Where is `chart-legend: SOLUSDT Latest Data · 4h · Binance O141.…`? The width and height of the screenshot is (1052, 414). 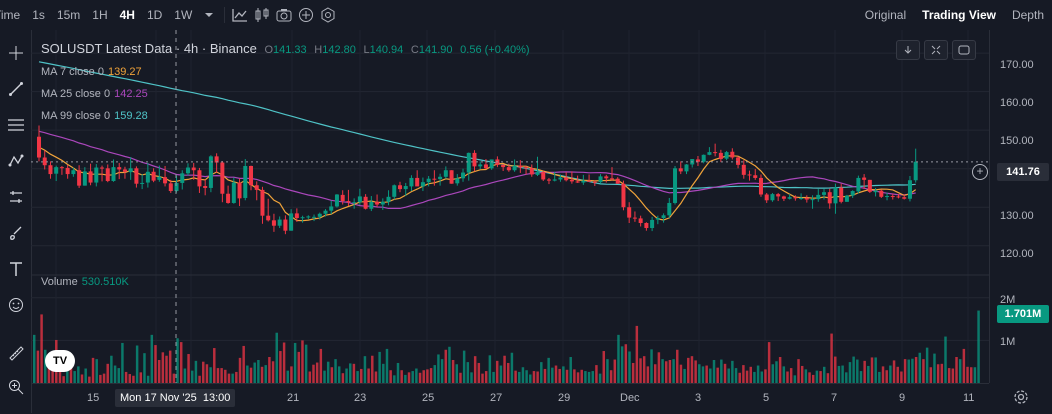
chart-legend: SOLUSDT Latest Data · 4h · Binance O141.… is located at coordinates (285, 48).